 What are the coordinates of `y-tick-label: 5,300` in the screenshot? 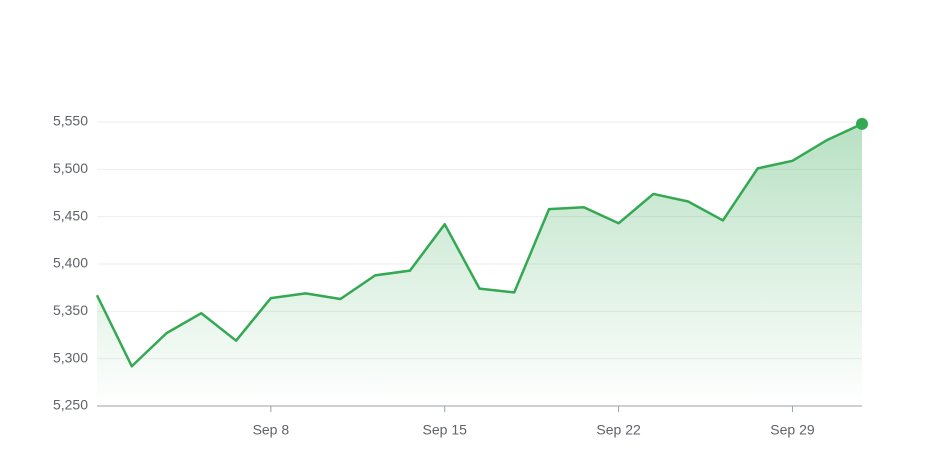 It's located at (70, 357).